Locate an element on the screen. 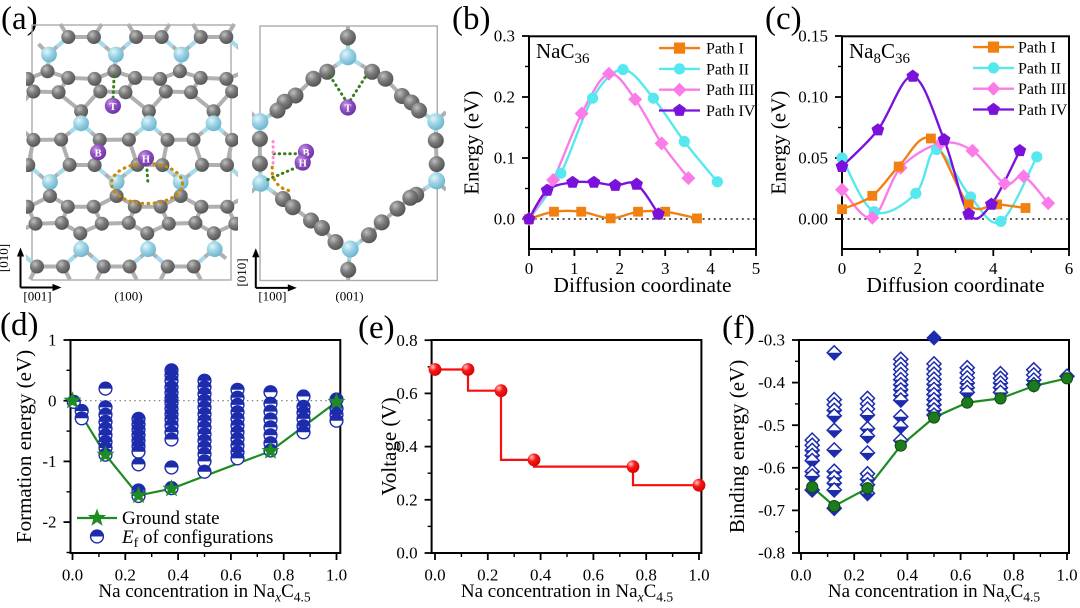 This screenshot has width=1080, height=608. svg-text: -0.6 is located at coordinates (771, 467).